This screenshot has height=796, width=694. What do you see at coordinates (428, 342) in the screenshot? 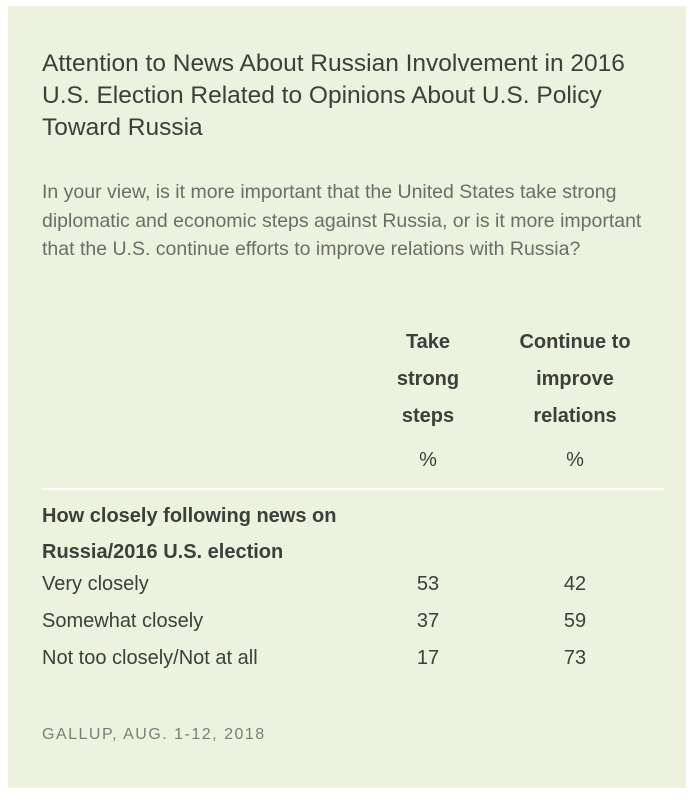
I see `column-header-line: Take` at bounding box center [428, 342].